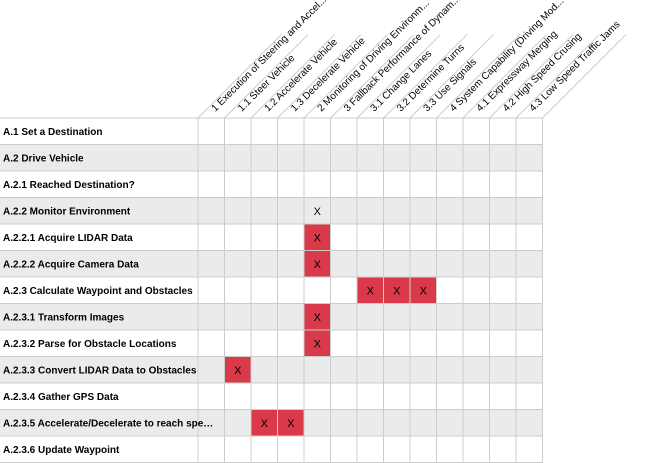 This screenshot has height=463, width=670. I want to click on matrix-marks: X X X X X X X X X X X, so click(331, 318).